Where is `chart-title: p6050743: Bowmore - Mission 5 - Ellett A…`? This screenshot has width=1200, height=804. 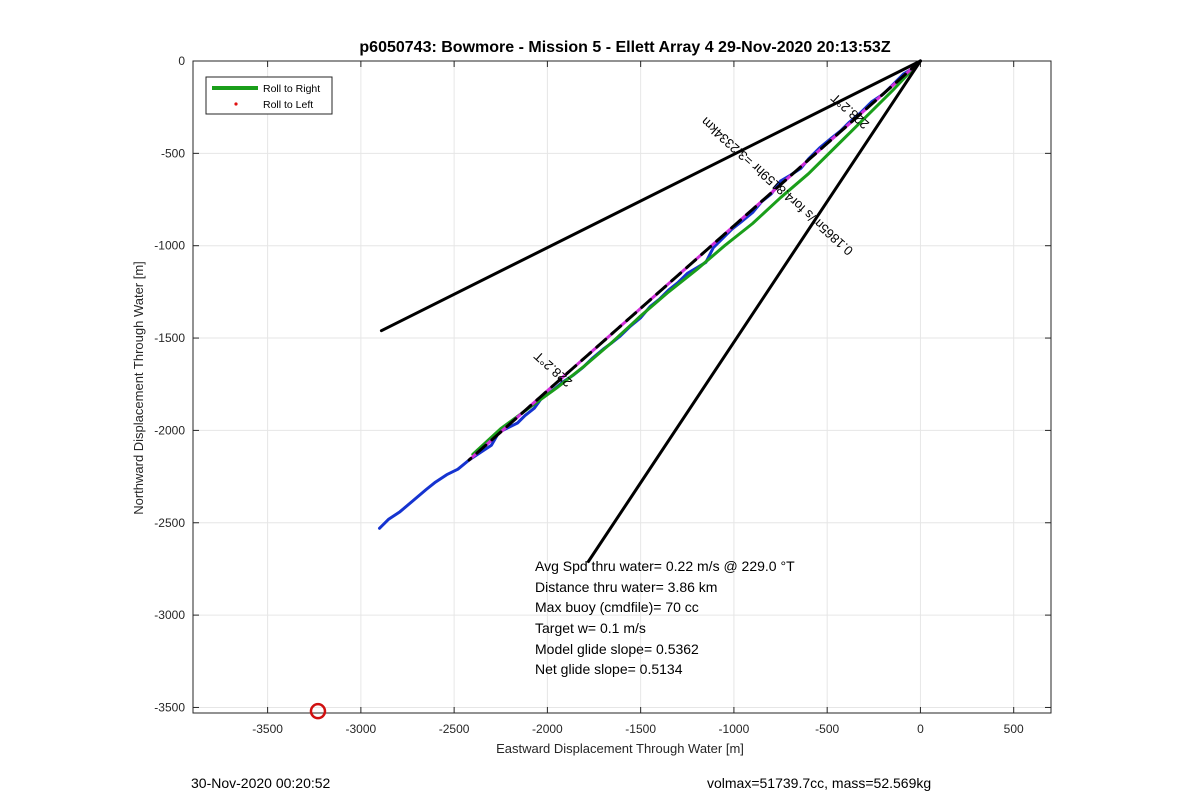
chart-title: p6050743: Bowmore - Mission 5 - Ellett A… is located at coordinates (624, 47).